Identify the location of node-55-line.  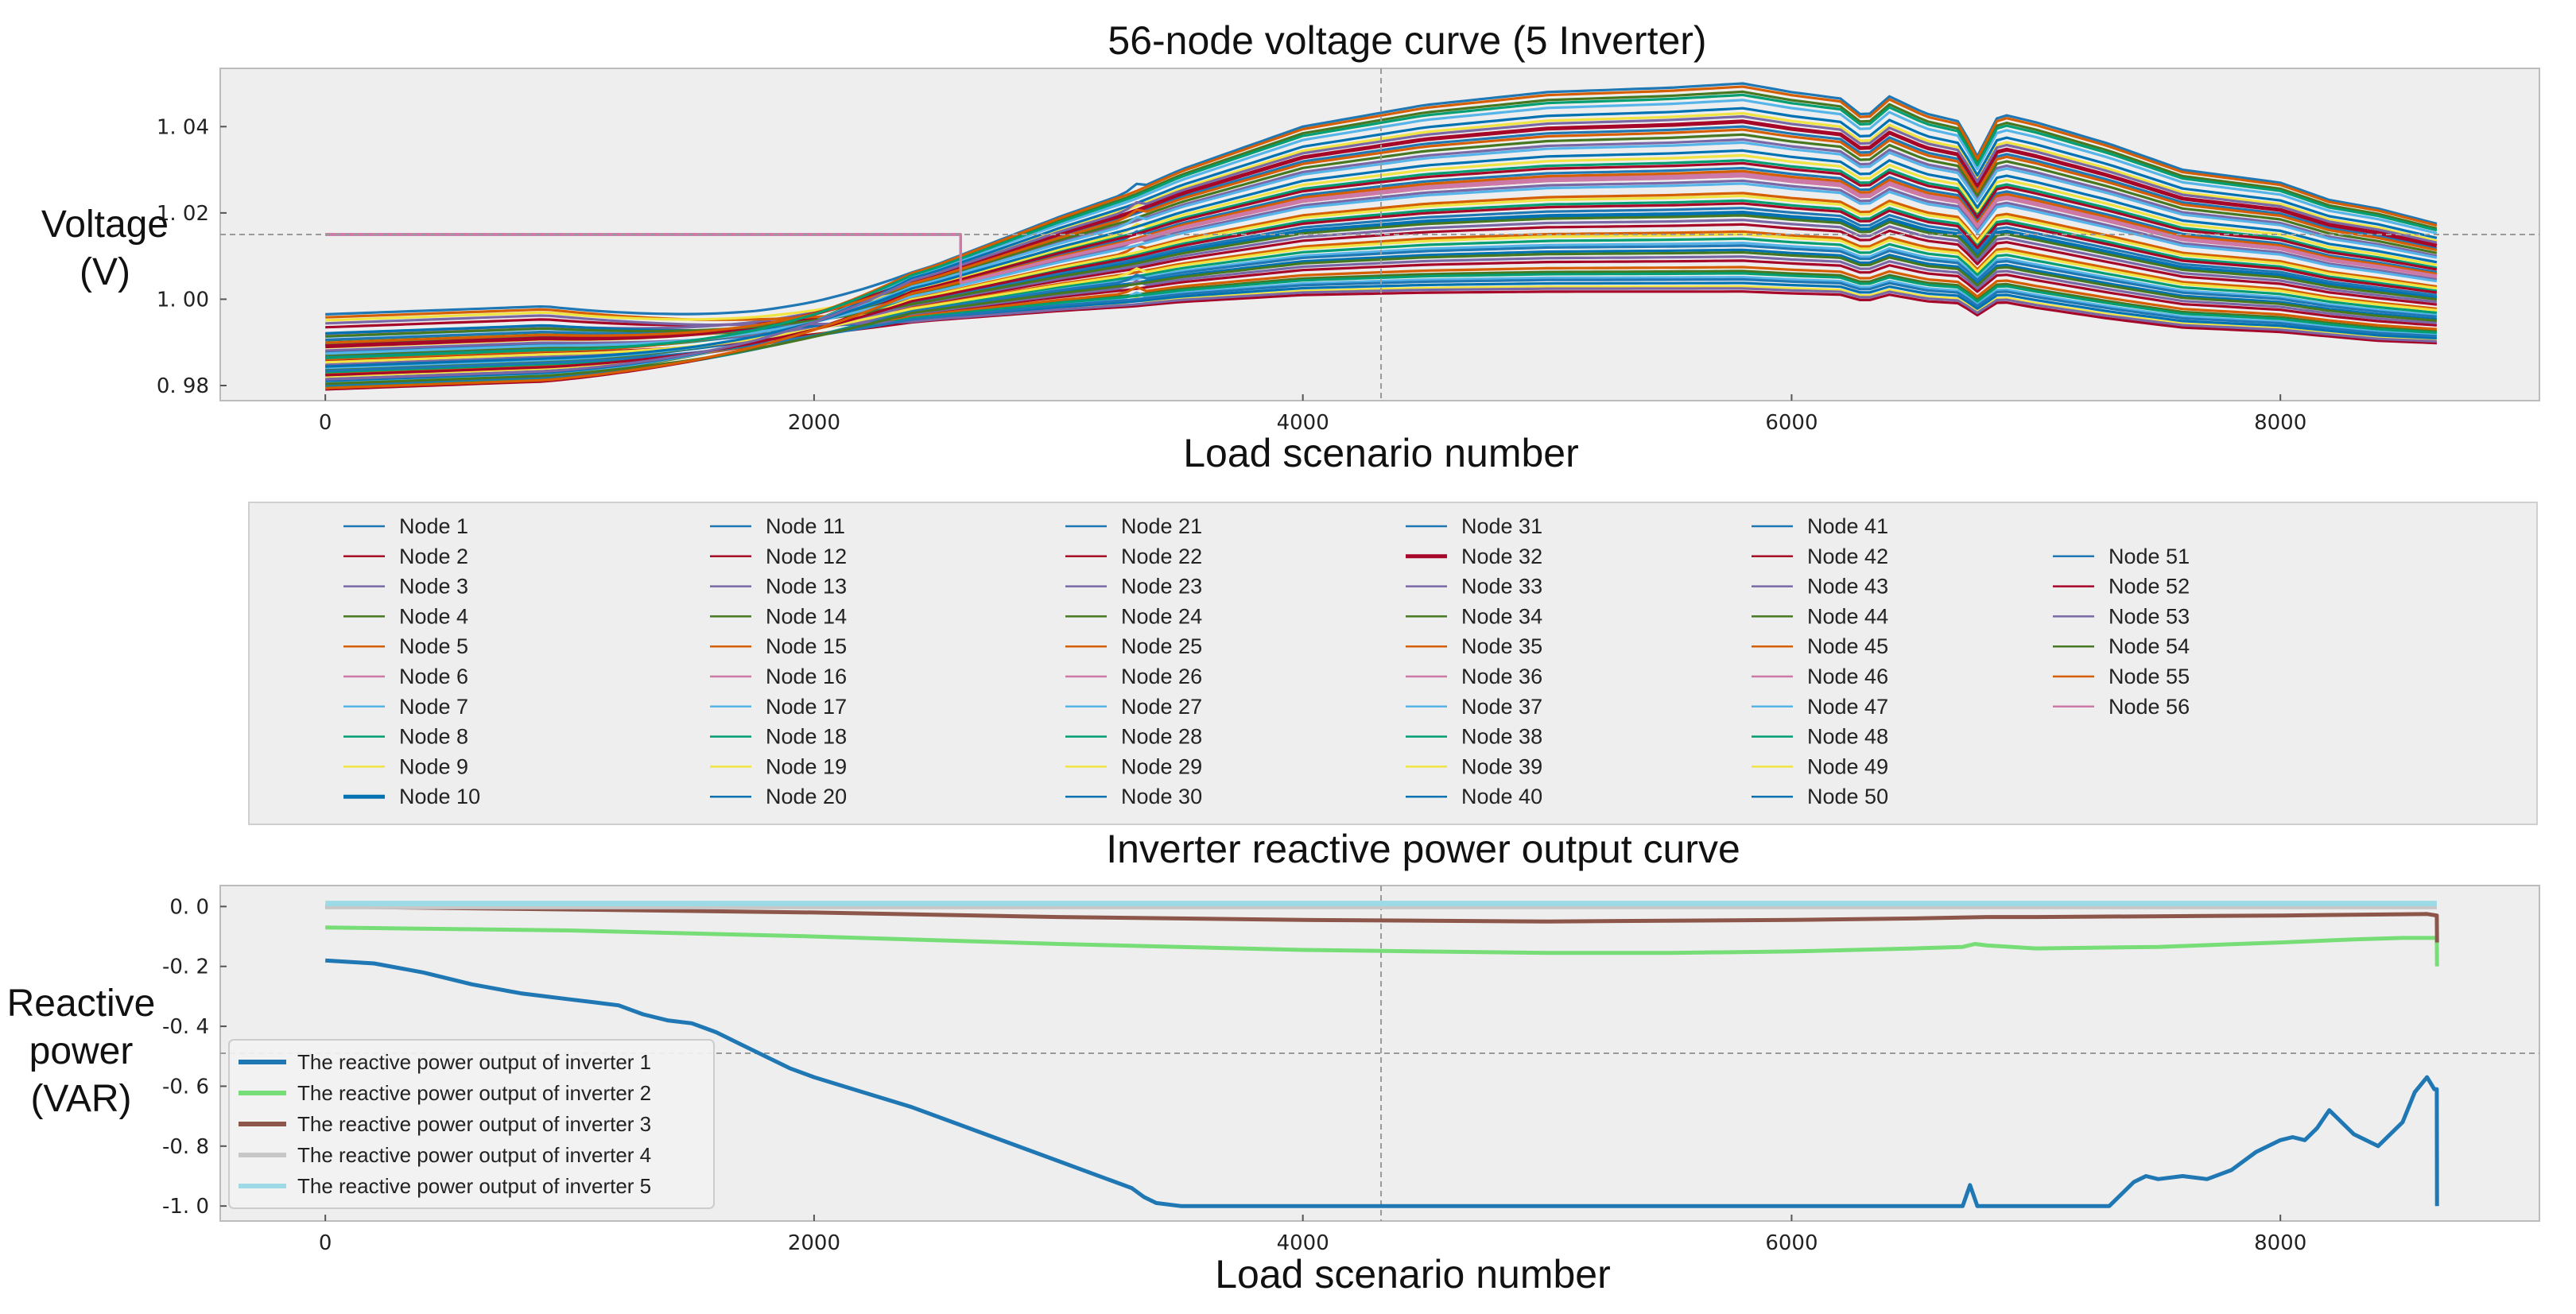
(1381, 279).